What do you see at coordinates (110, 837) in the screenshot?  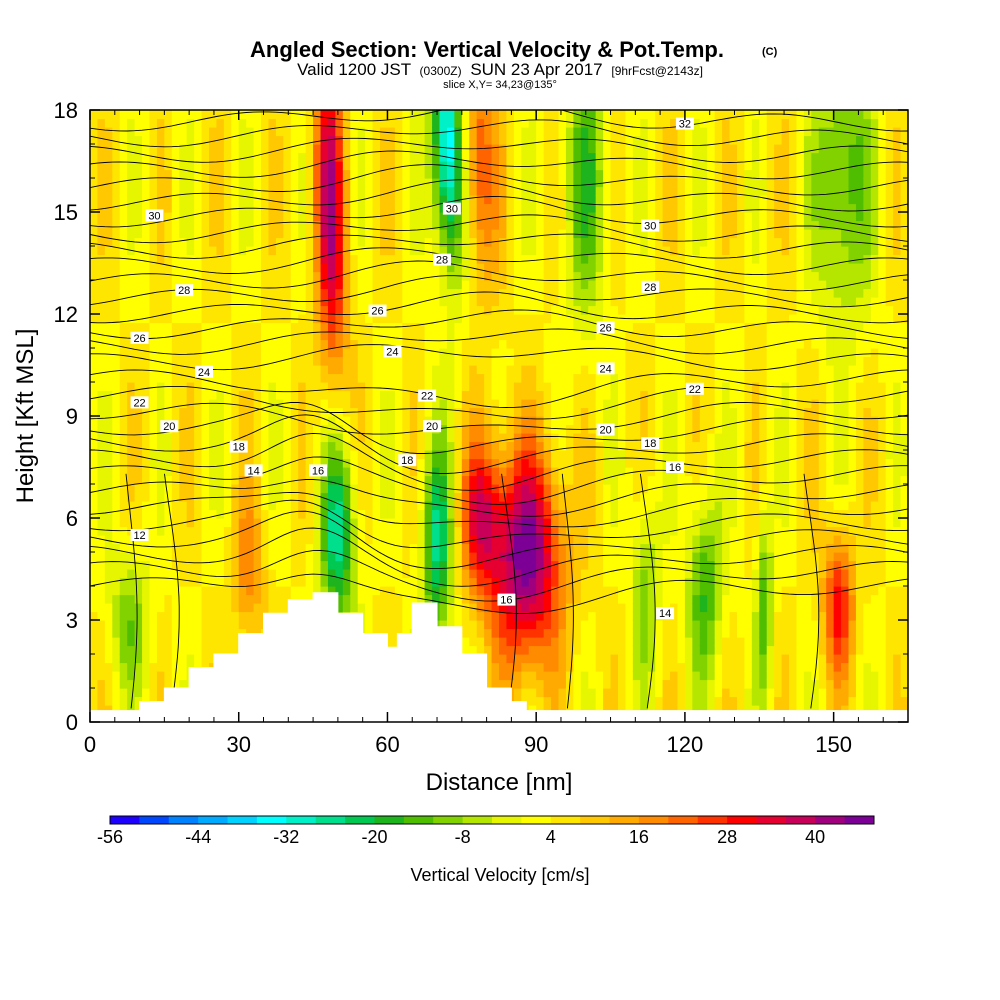 I see `colorbar-tick-label: -56` at bounding box center [110, 837].